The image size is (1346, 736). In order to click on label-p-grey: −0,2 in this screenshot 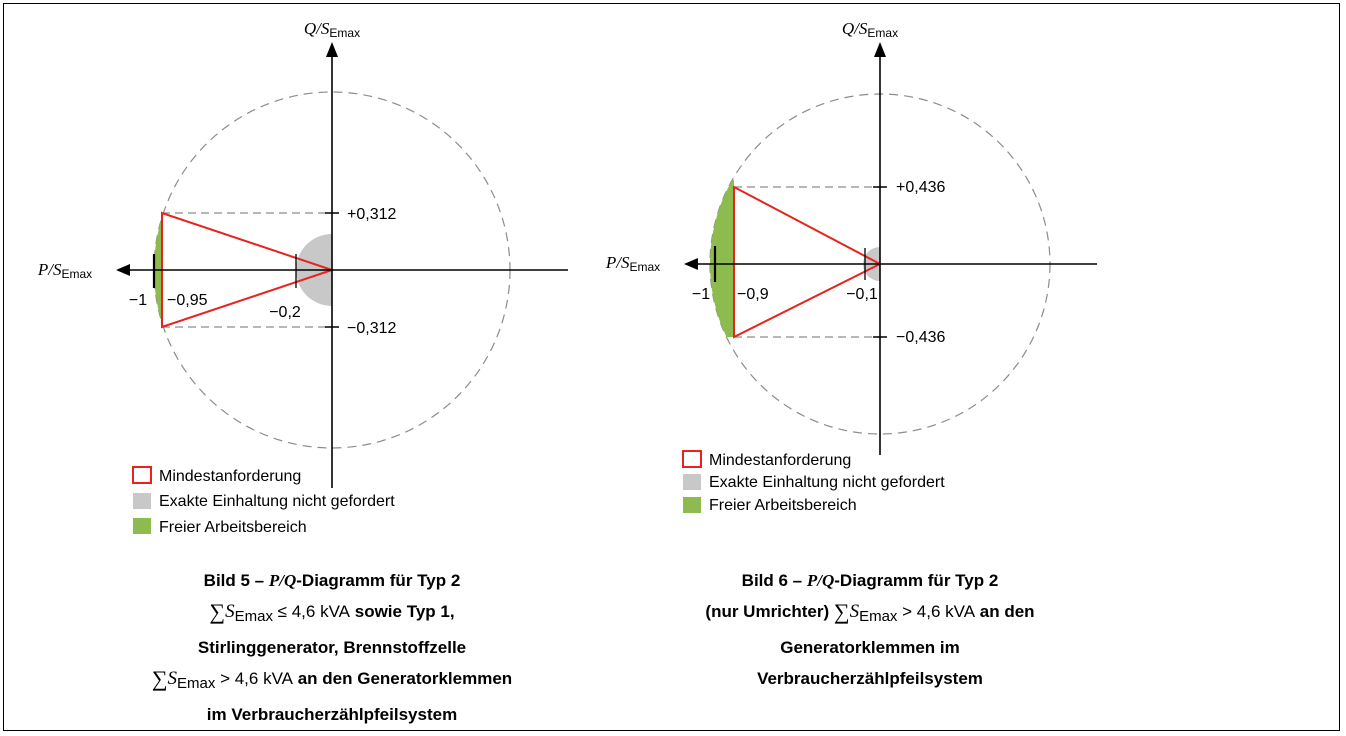, I will do `click(285, 312)`.